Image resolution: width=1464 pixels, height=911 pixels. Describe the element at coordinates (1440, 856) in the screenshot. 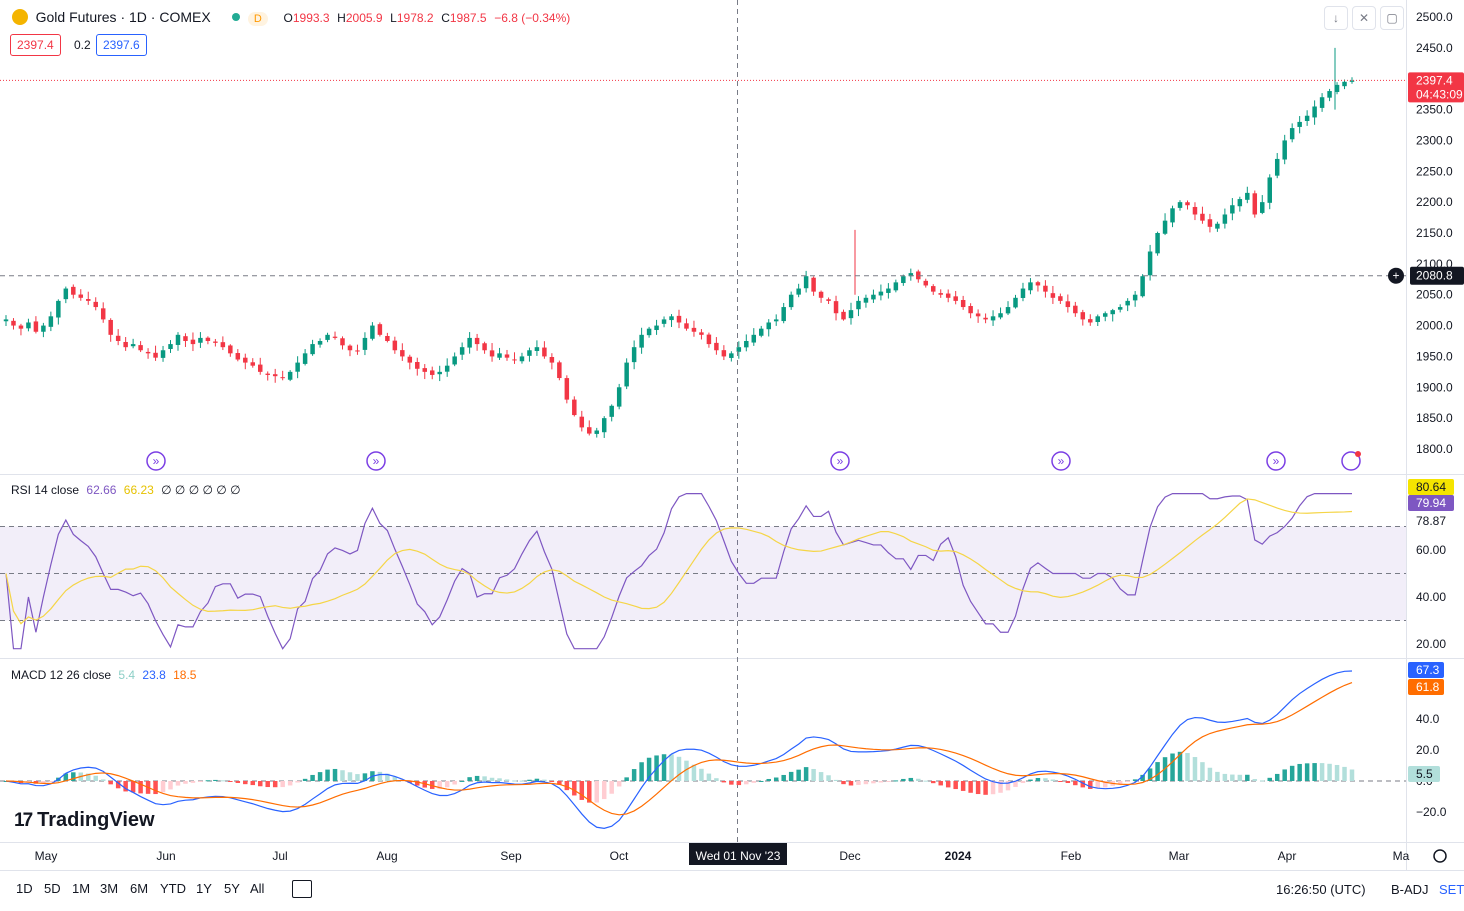

I see `settings-gear-icon` at that location.